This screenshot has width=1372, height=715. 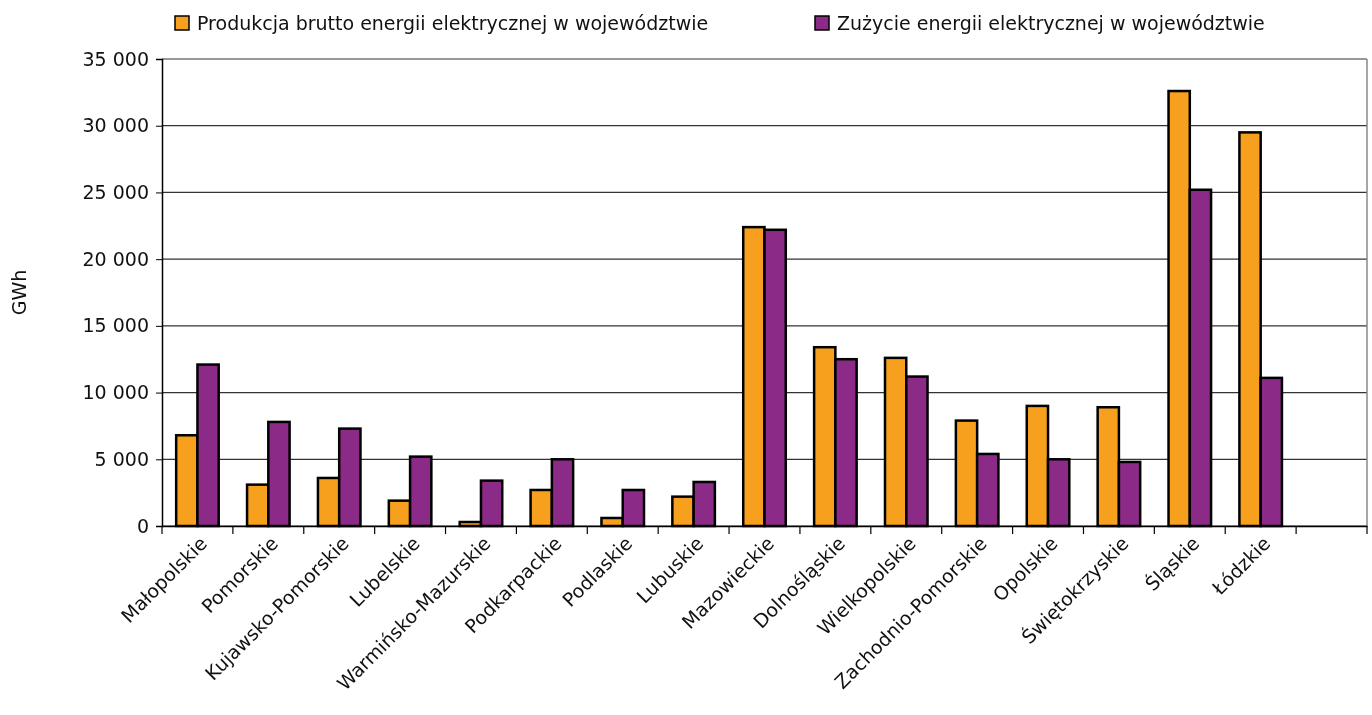 I want to click on y-tick-label: 0, so click(x=142, y=525).